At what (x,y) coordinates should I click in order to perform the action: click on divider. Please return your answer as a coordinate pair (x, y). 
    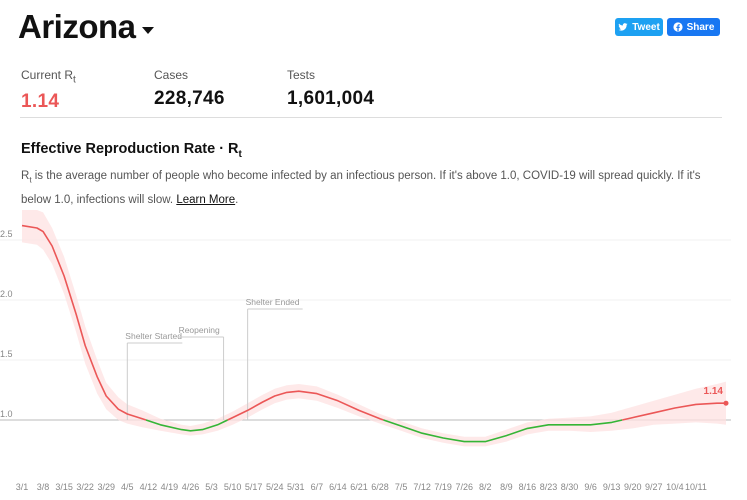
    Looking at the image, I should click on (371, 117).